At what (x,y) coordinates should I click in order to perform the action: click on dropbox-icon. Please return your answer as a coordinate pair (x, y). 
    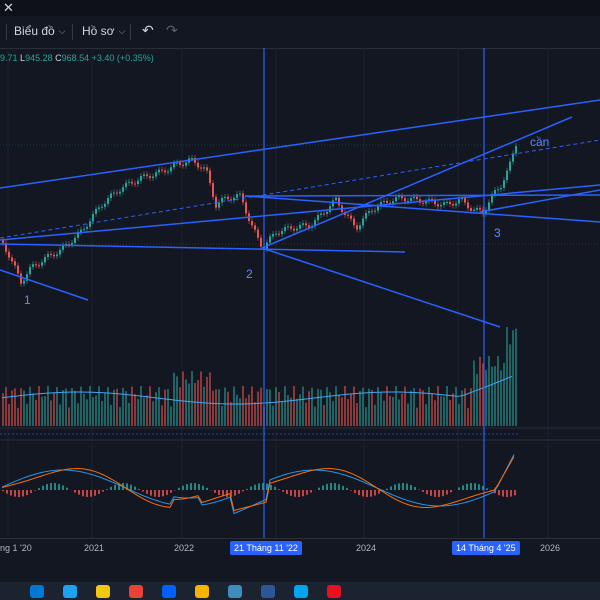
    Looking at the image, I should click on (169, 591).